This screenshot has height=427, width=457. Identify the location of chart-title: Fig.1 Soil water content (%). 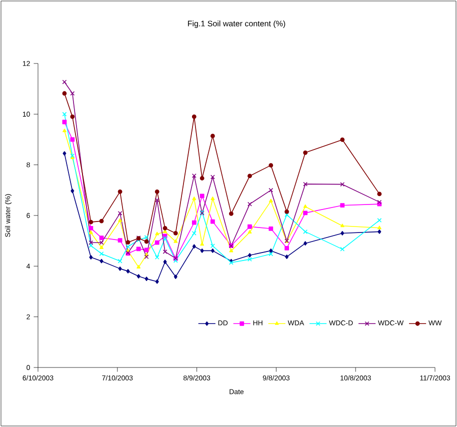
(237, 24).